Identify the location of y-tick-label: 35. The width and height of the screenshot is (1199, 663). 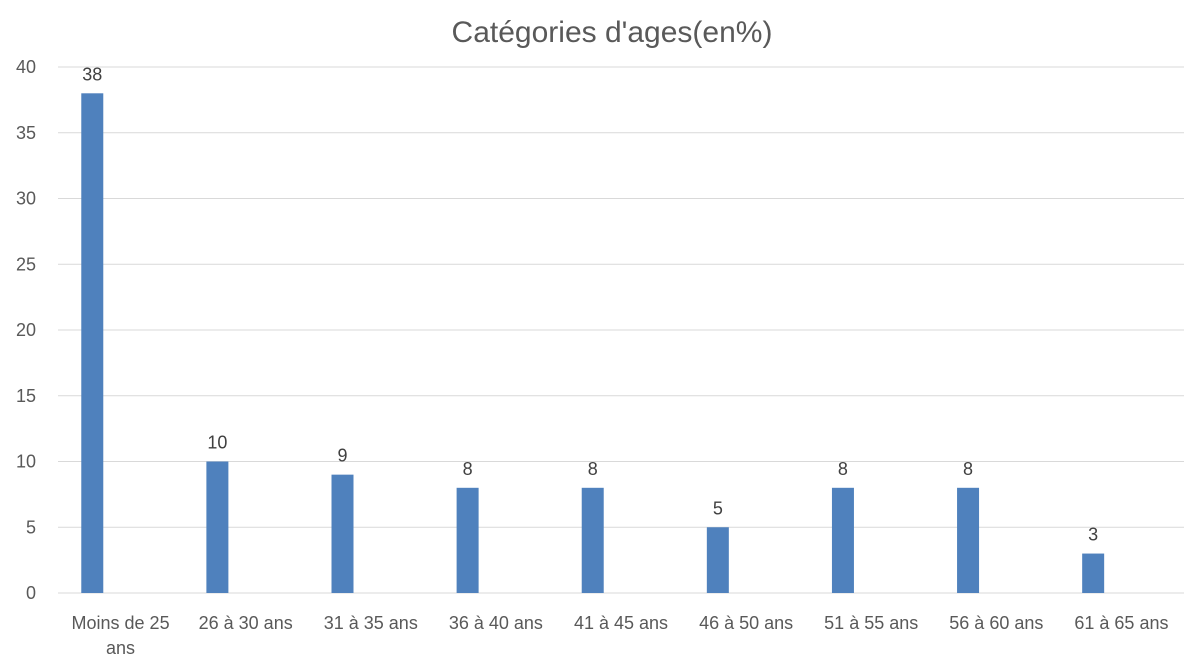
(26, 133).